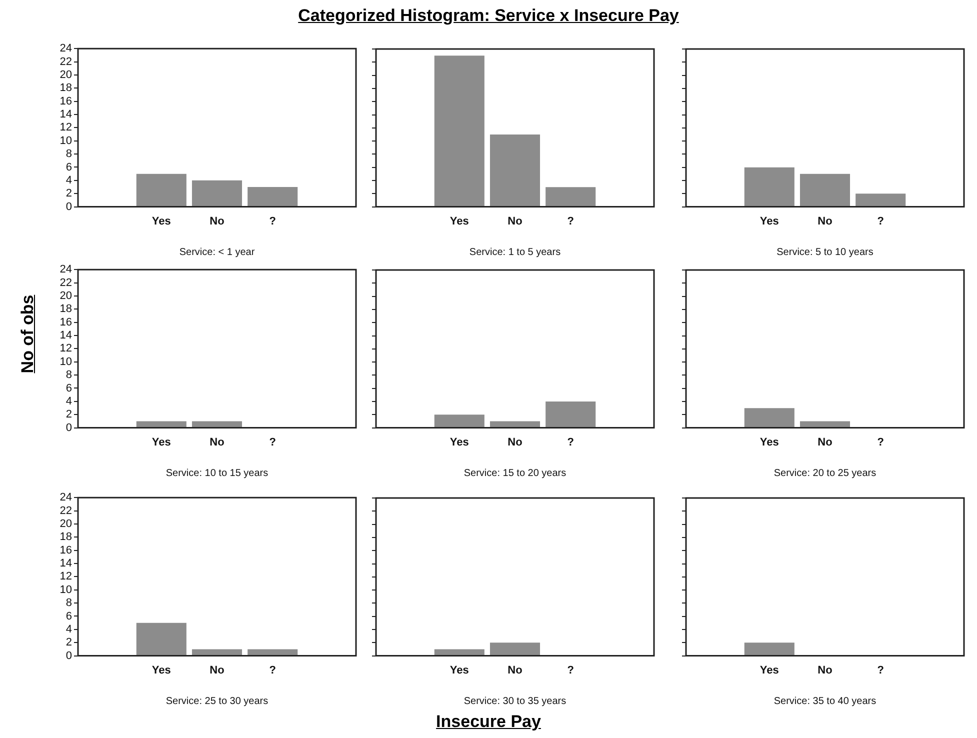 This screenshot has height=738, width=977. What do you see at coordinates (488, 15) in the screenshot?
I see `text: Categorized Histogram: Service x Insecure Pay` at bounding box center [488, 15].